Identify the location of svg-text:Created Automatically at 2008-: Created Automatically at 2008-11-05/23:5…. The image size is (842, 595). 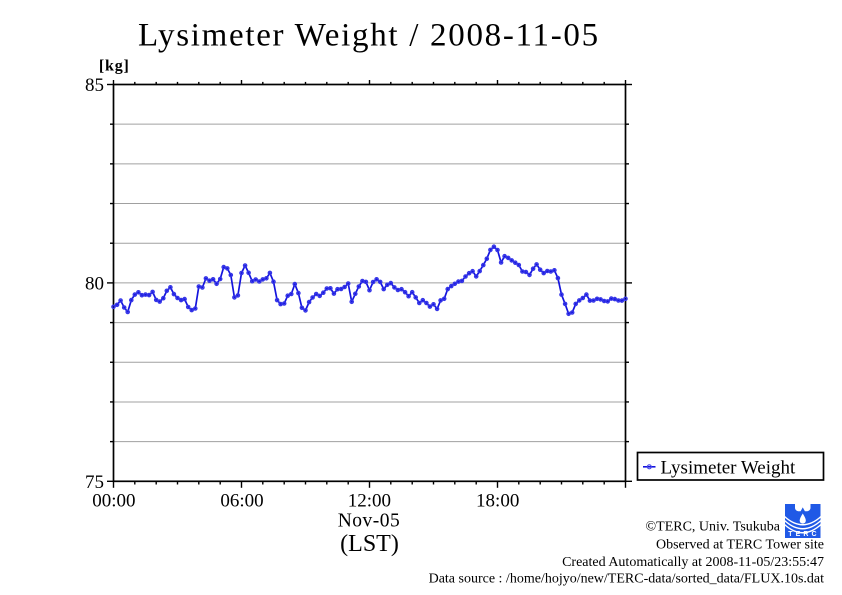
(693, 562).